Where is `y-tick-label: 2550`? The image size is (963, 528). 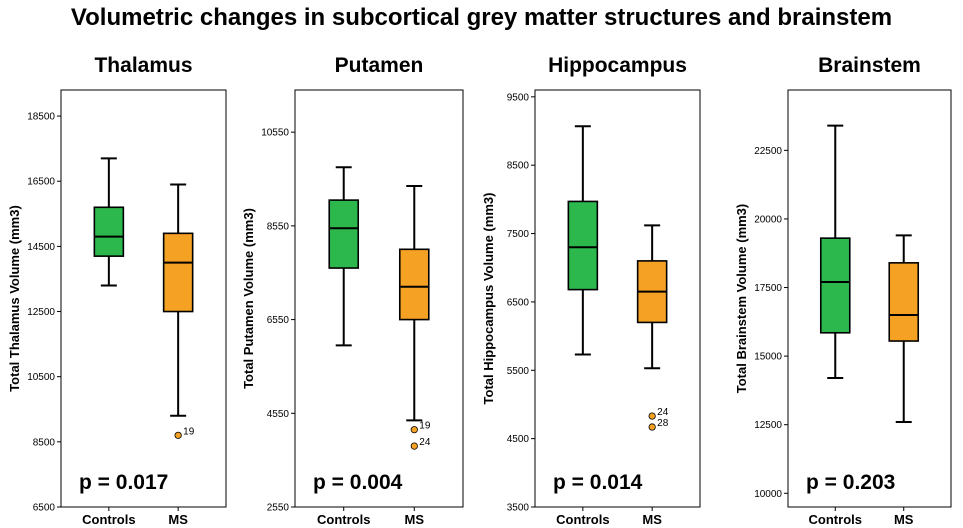
y-tick-label: 2550 is located at coordinates (278, 508).